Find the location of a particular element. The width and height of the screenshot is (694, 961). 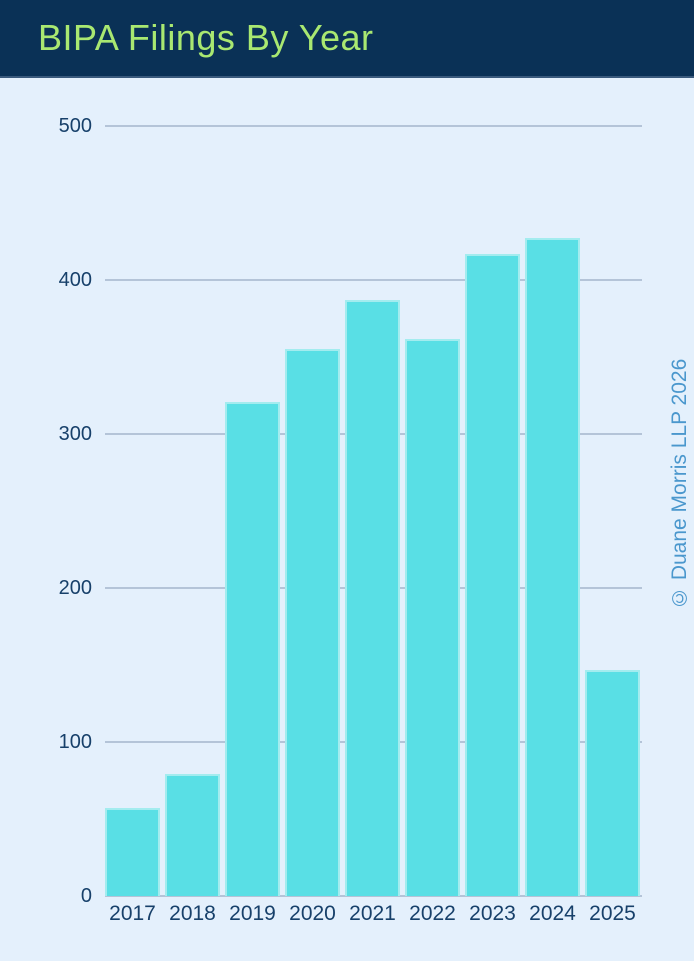

bar-2024 is located at coordinates (552, 567).